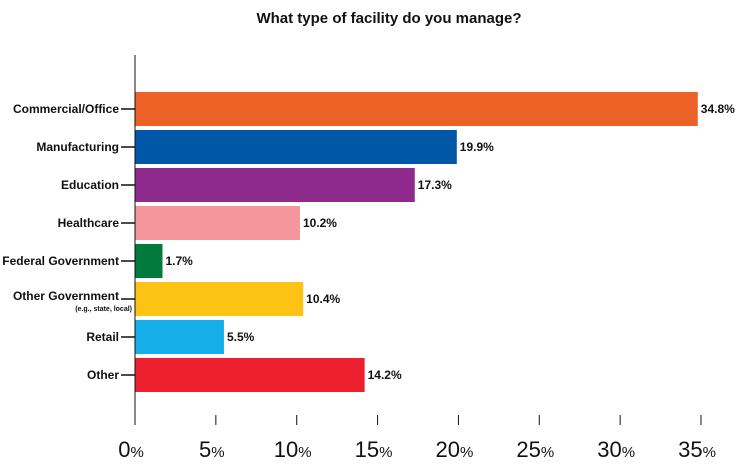 The width and height of the screenshot is (750, 468). What do you see at coordinates (124, 449) in the screenshot?
I see `x-tick-number-0: 0` at bounding box center [124, 449].